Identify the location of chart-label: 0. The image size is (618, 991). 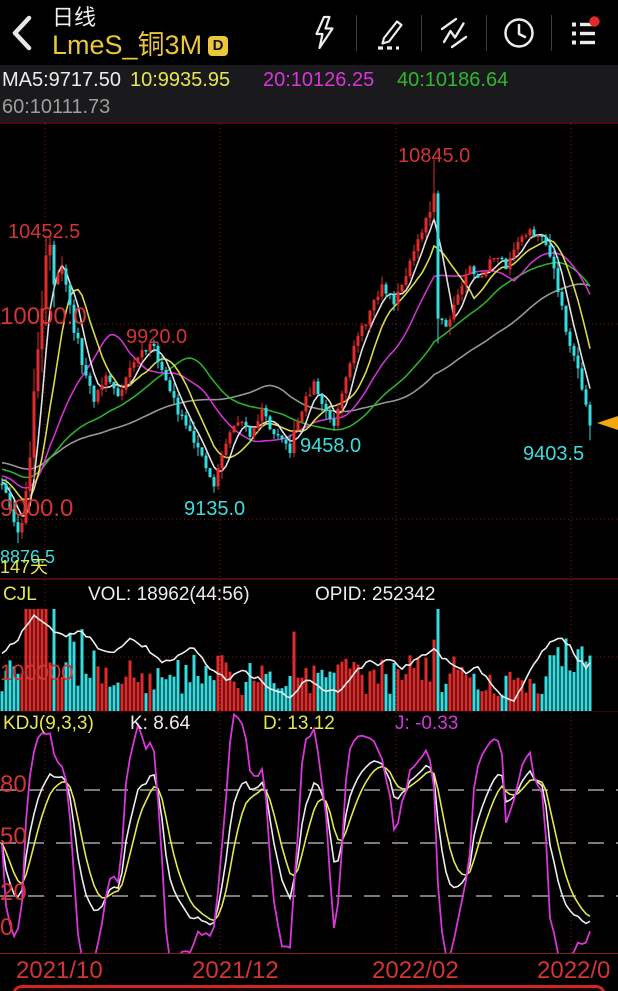
(7, 927).